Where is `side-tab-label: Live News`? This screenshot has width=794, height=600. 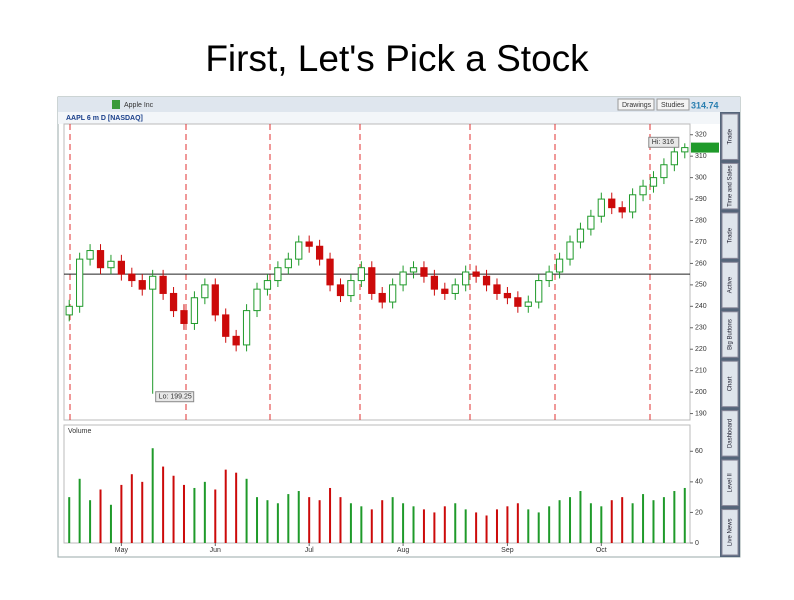 side-tab-label: Live News is located at coordinates (731, 532).